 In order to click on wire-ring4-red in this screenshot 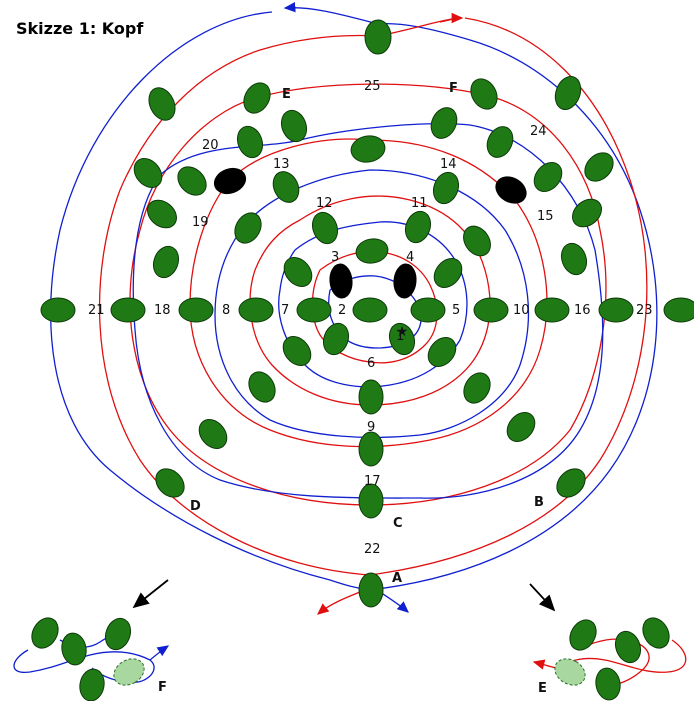, I will do `click(370, 300)`.